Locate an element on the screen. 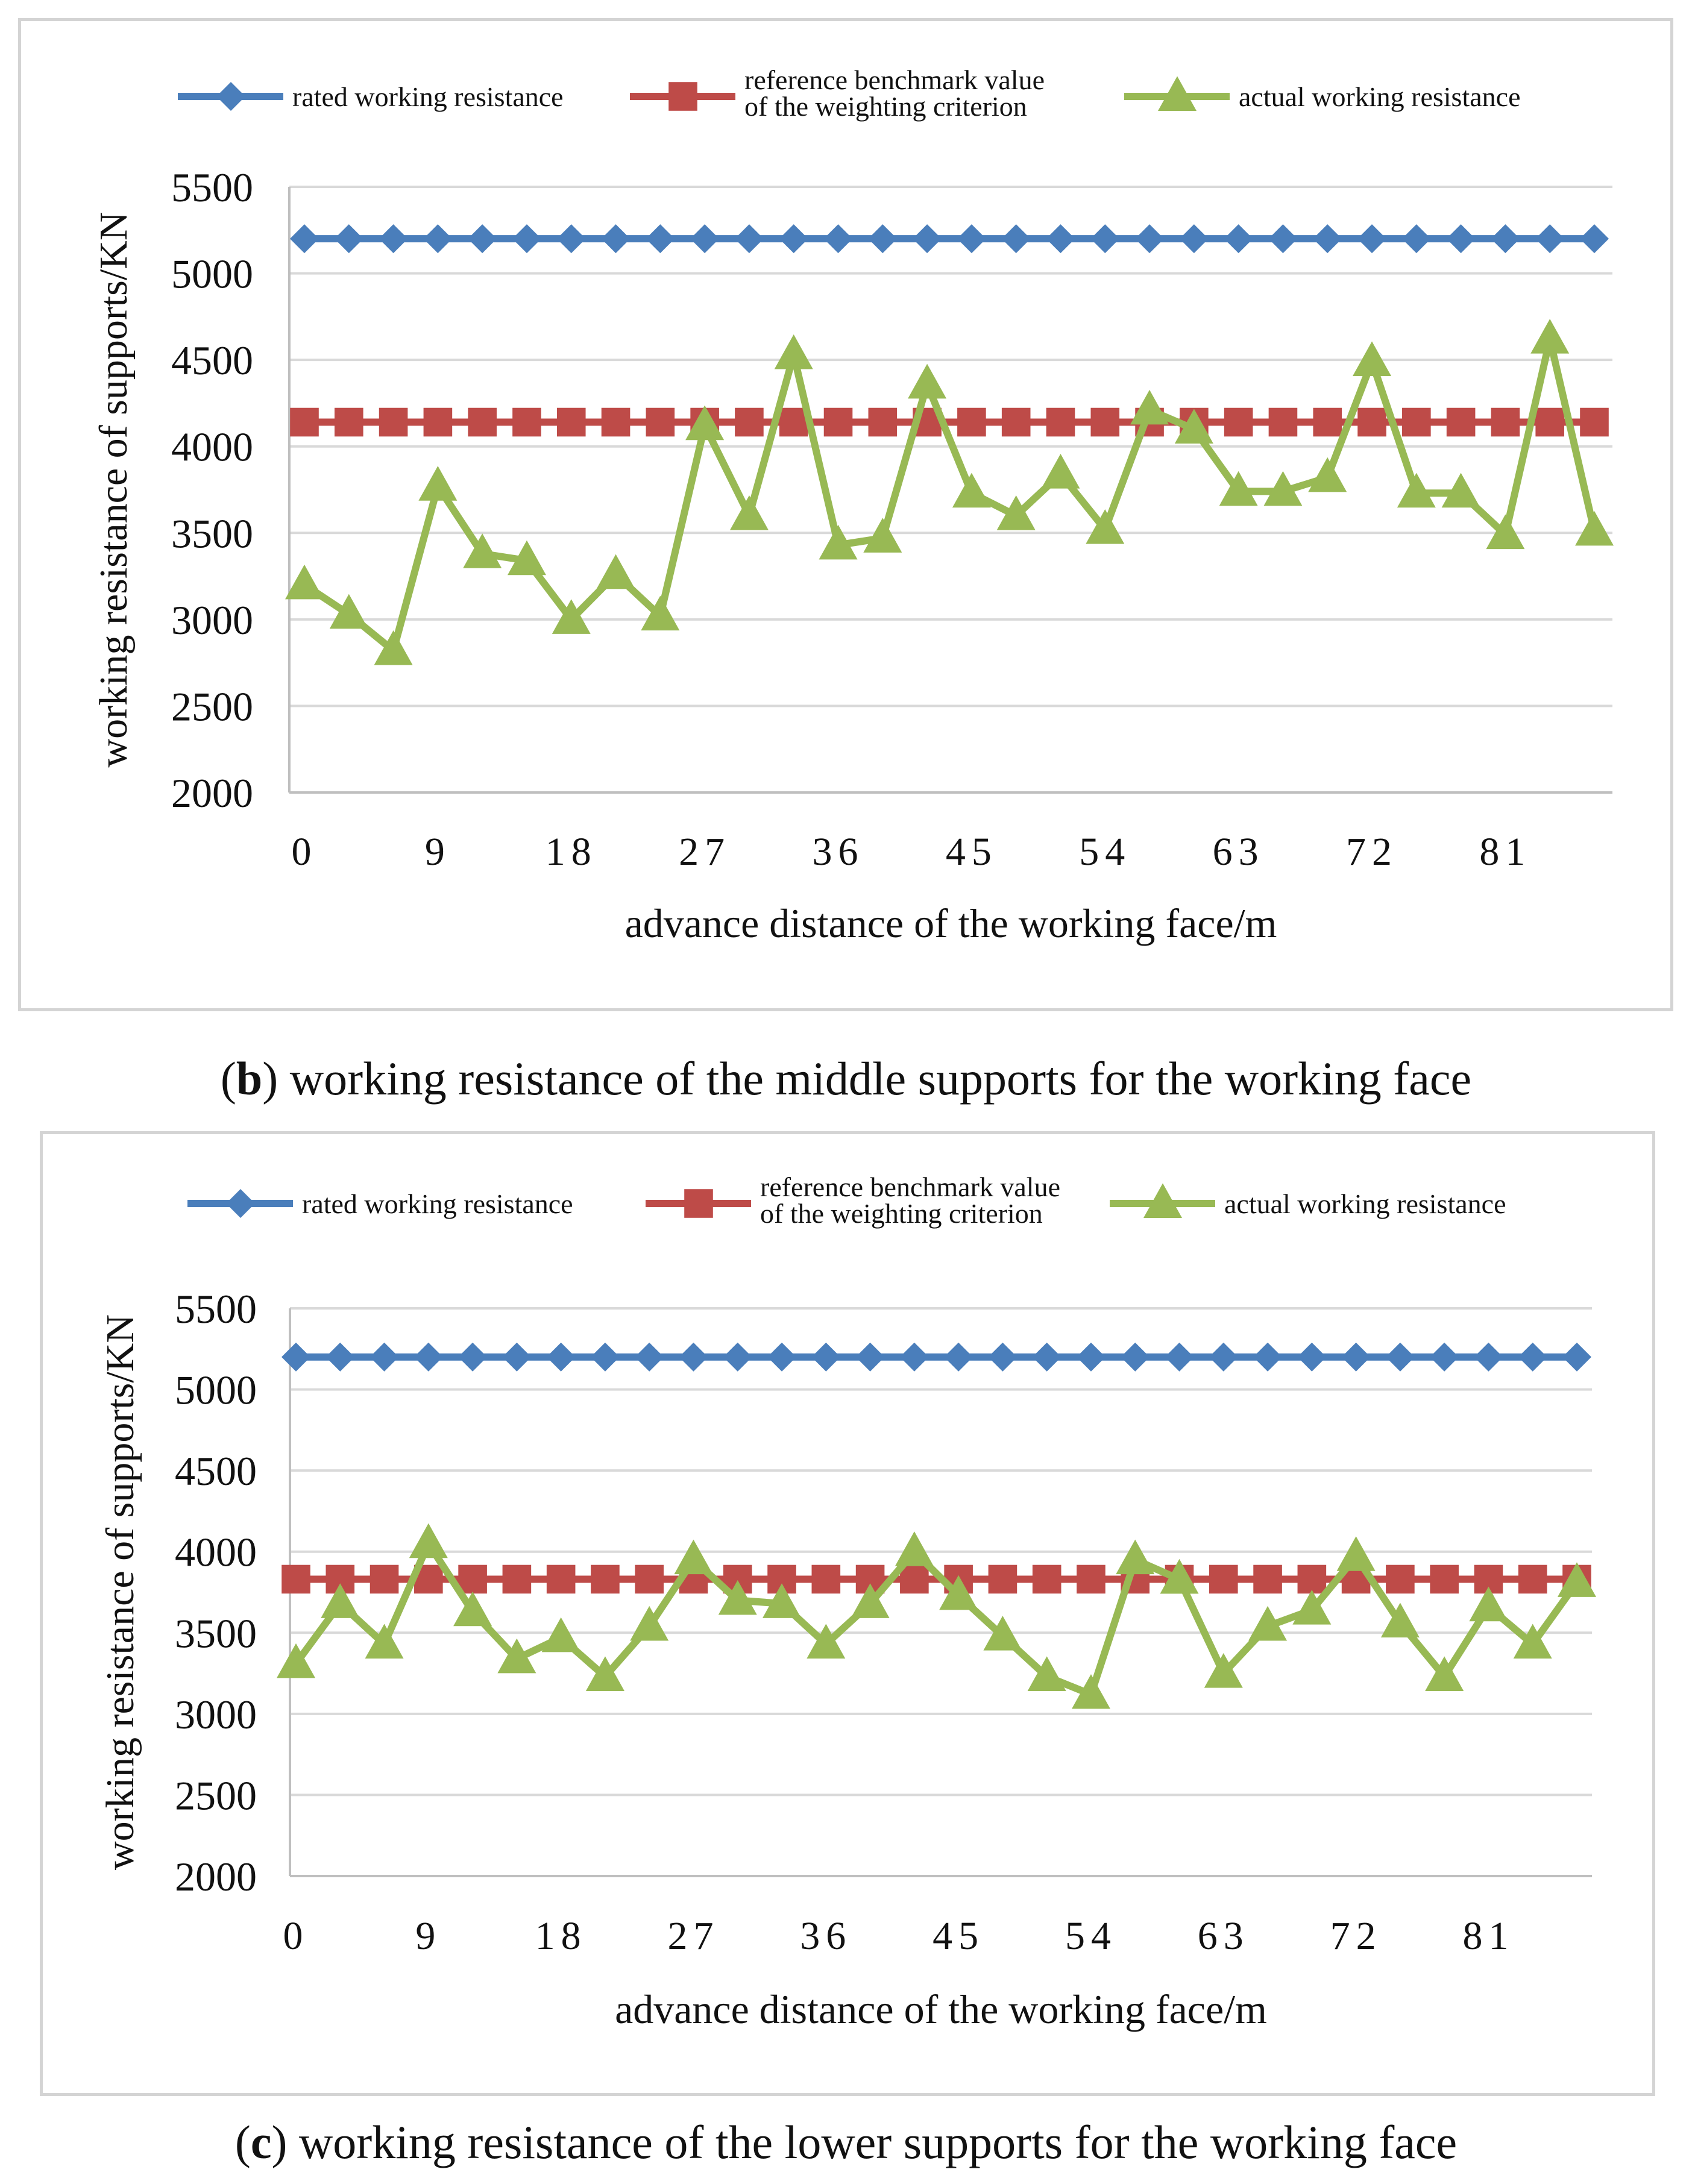 Image resolution: width=1692 pixels, height=2184 pixels. caption-b-letter: b is located at coordinates (250, 1078).